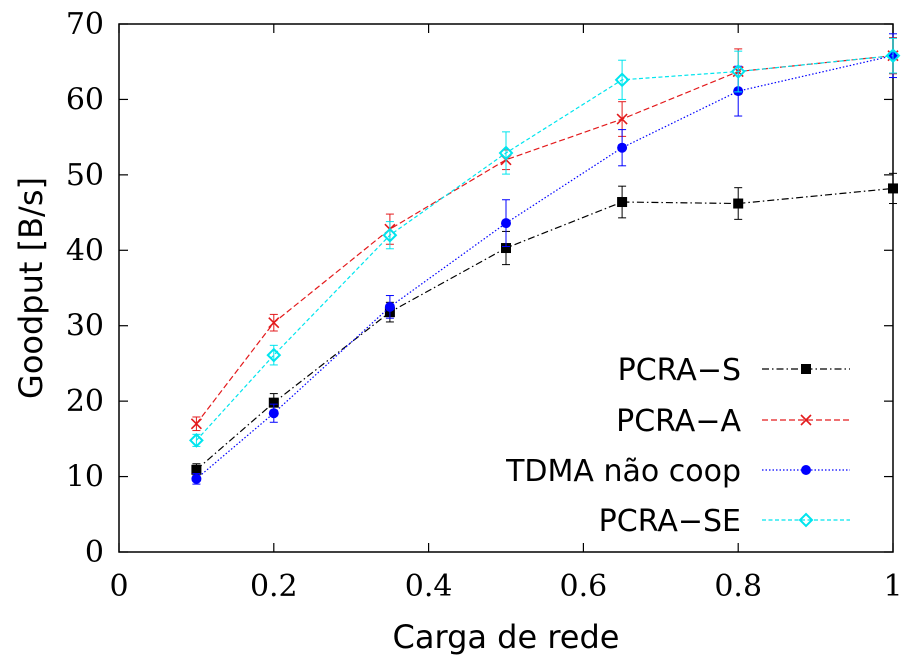 This screenshot has height=659, width=906. Describe the element at coordinates (85, 477) in the screenshot. I see `y-tick-label: 10` at that location.